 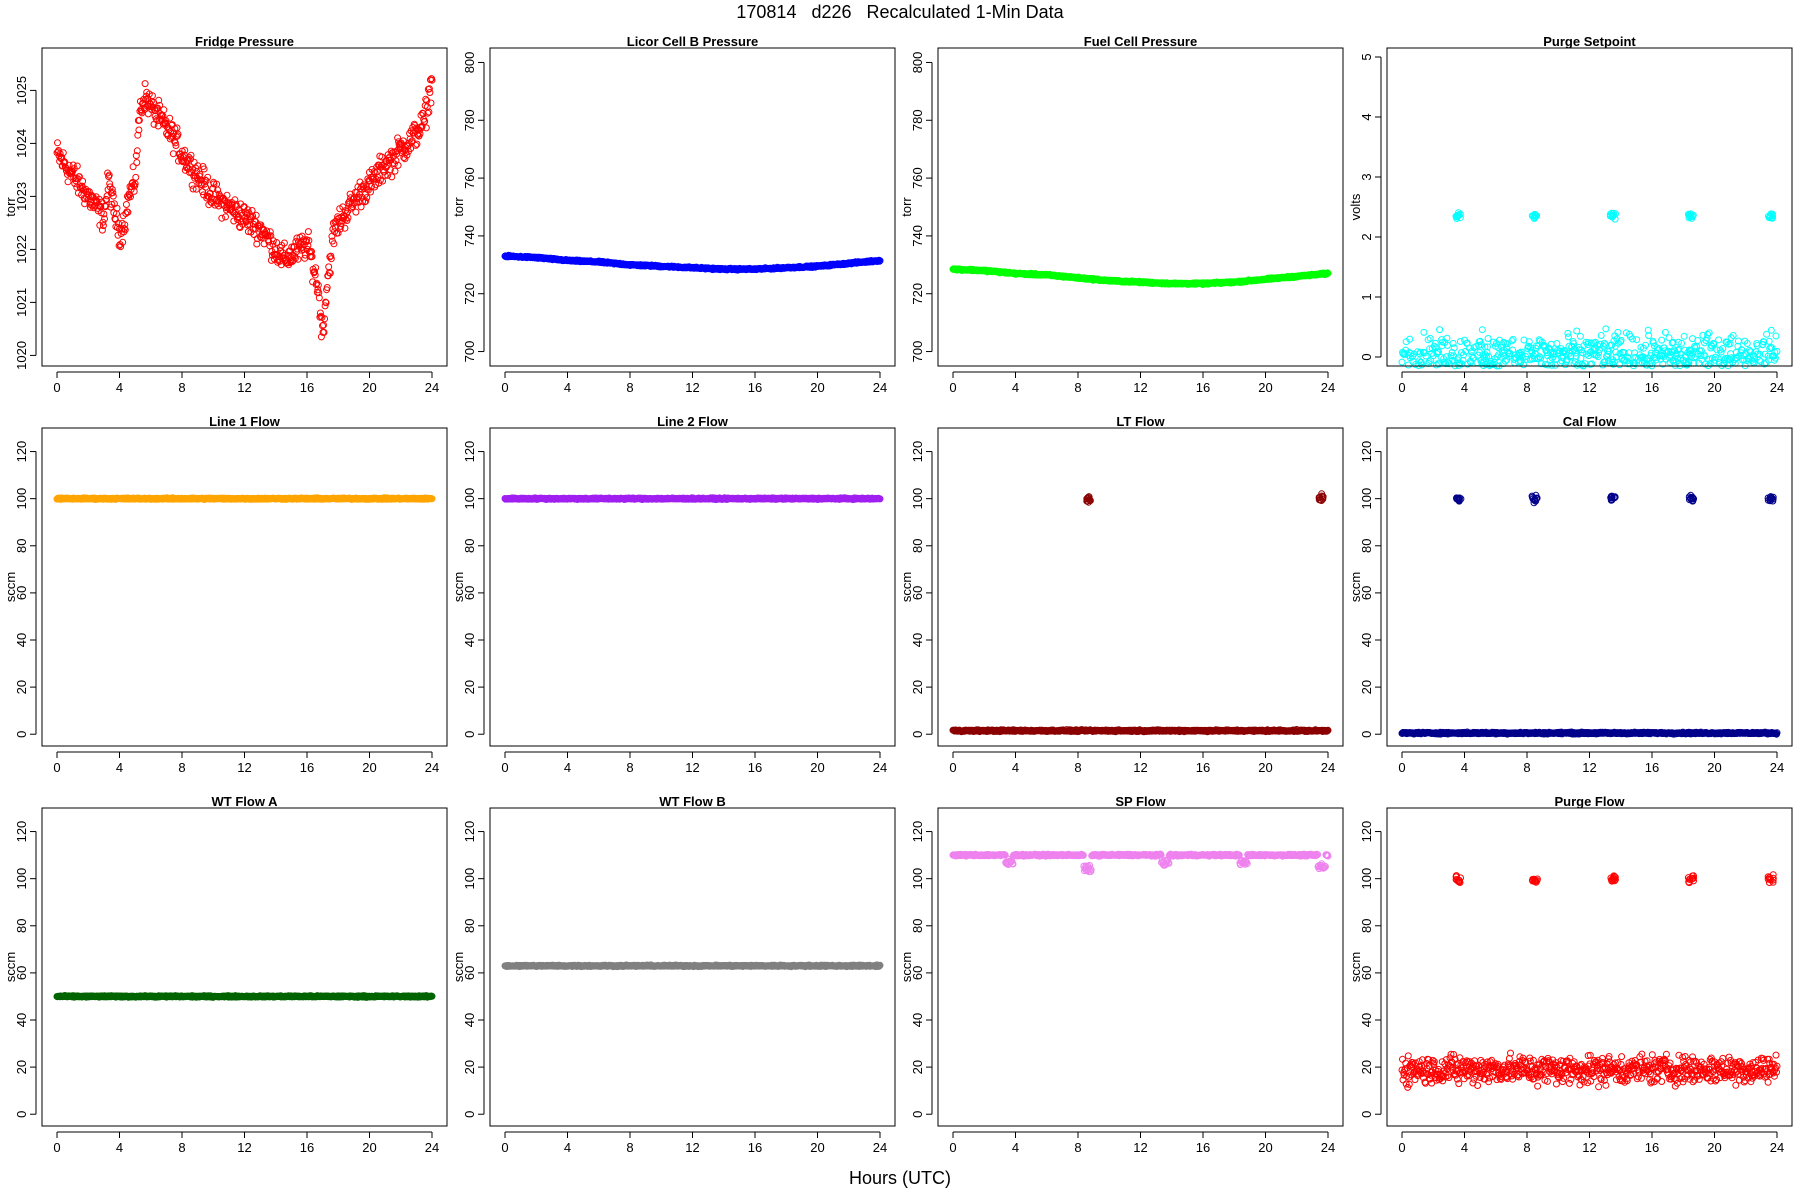 What do you see at coordinates (245, 422) in the screenshot?
I see `panel-title: Line 1 Flow` at bounding box center [245, 422].